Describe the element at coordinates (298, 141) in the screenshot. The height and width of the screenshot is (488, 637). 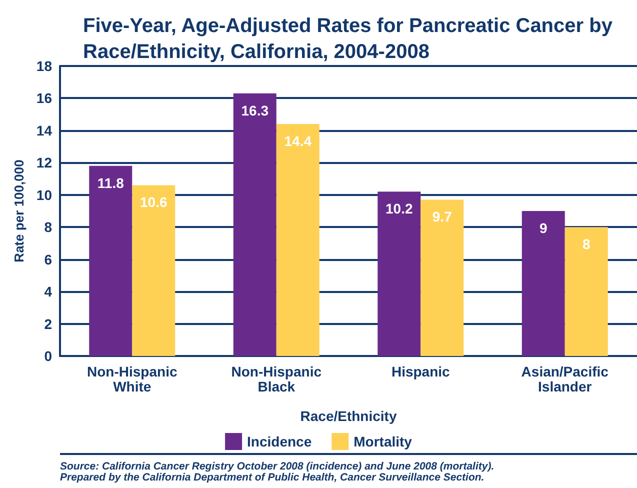
I see `data-label: 14.4` at that location.